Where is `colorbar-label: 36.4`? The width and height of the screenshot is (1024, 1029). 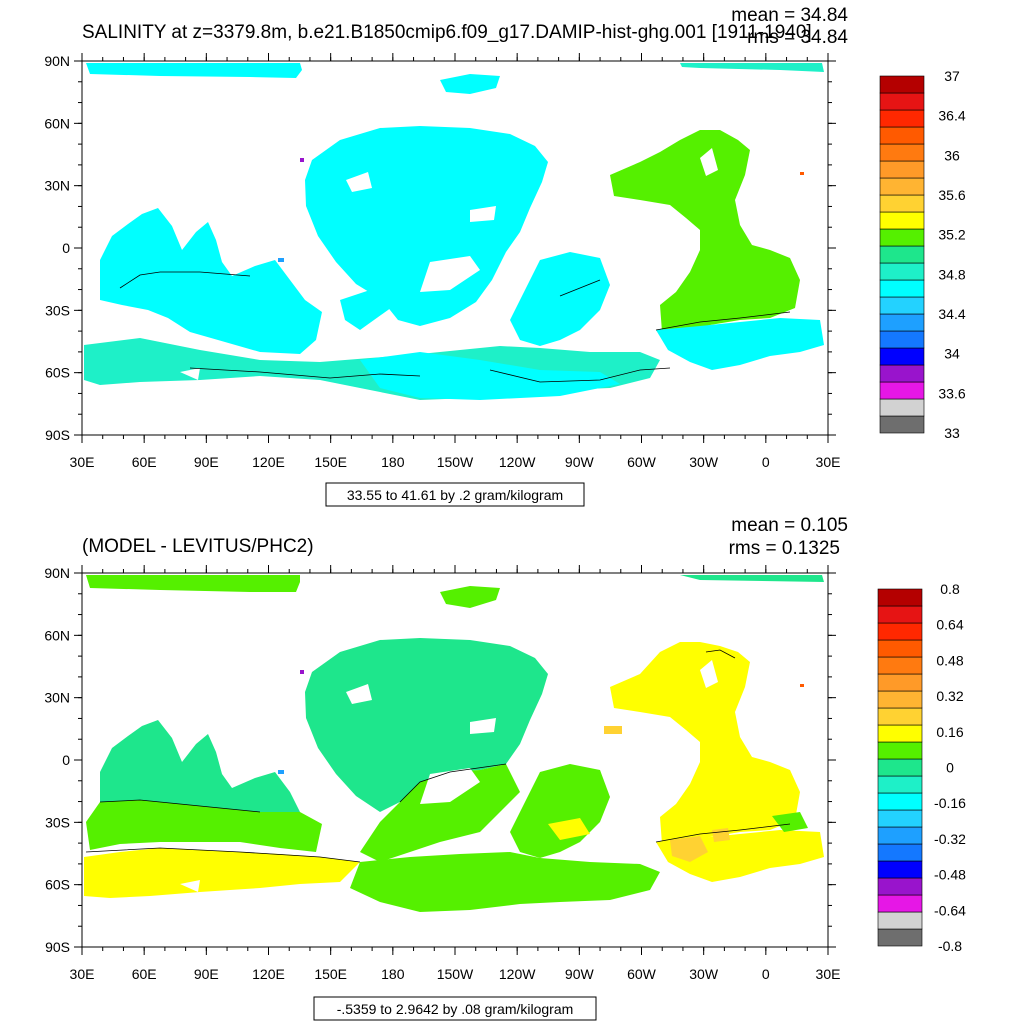
colorbar-label: 36.4 is located at coordinates (951, 116).